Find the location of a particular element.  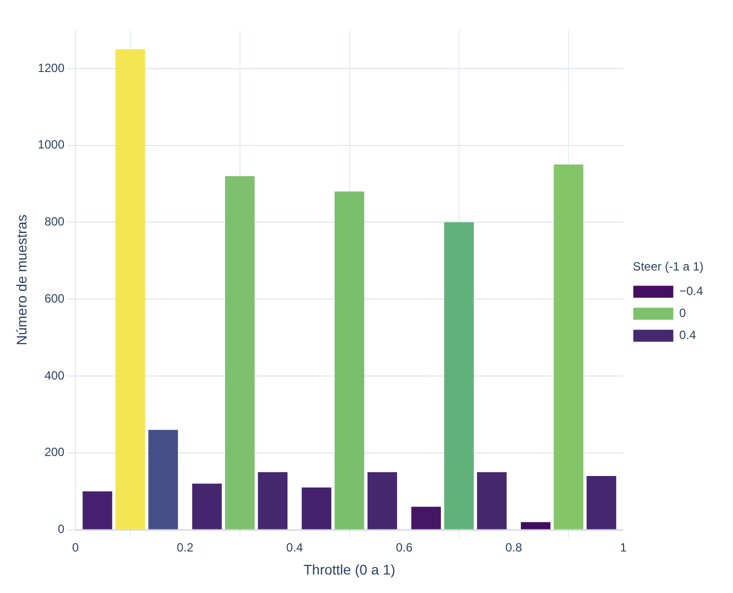

x-tick-label: 0.2 is located at coordinates (185, 547).